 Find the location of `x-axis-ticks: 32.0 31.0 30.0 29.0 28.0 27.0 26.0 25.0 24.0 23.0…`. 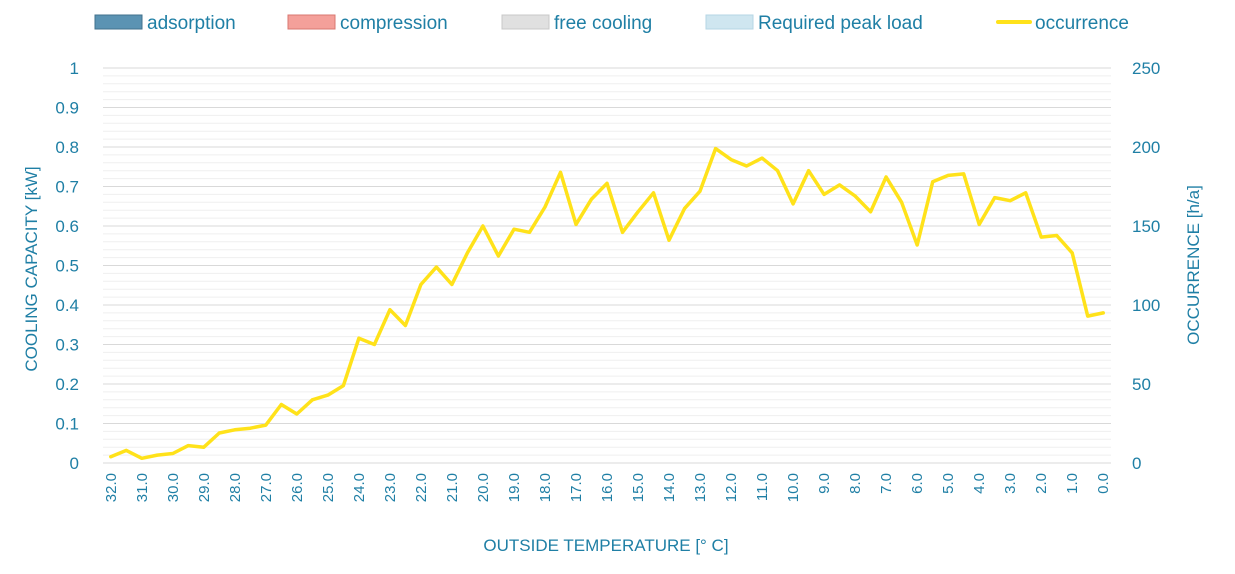

x-axis-ticks: 32.0 31.0 30.0 29.0 28.0 27.0 26.0 25.0 24.0 23.0… is located at coordinates (607, 487).